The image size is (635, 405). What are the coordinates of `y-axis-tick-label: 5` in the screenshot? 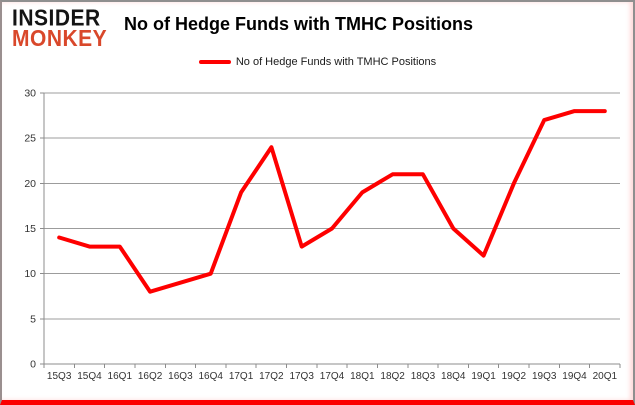 It's located at (33, 319).